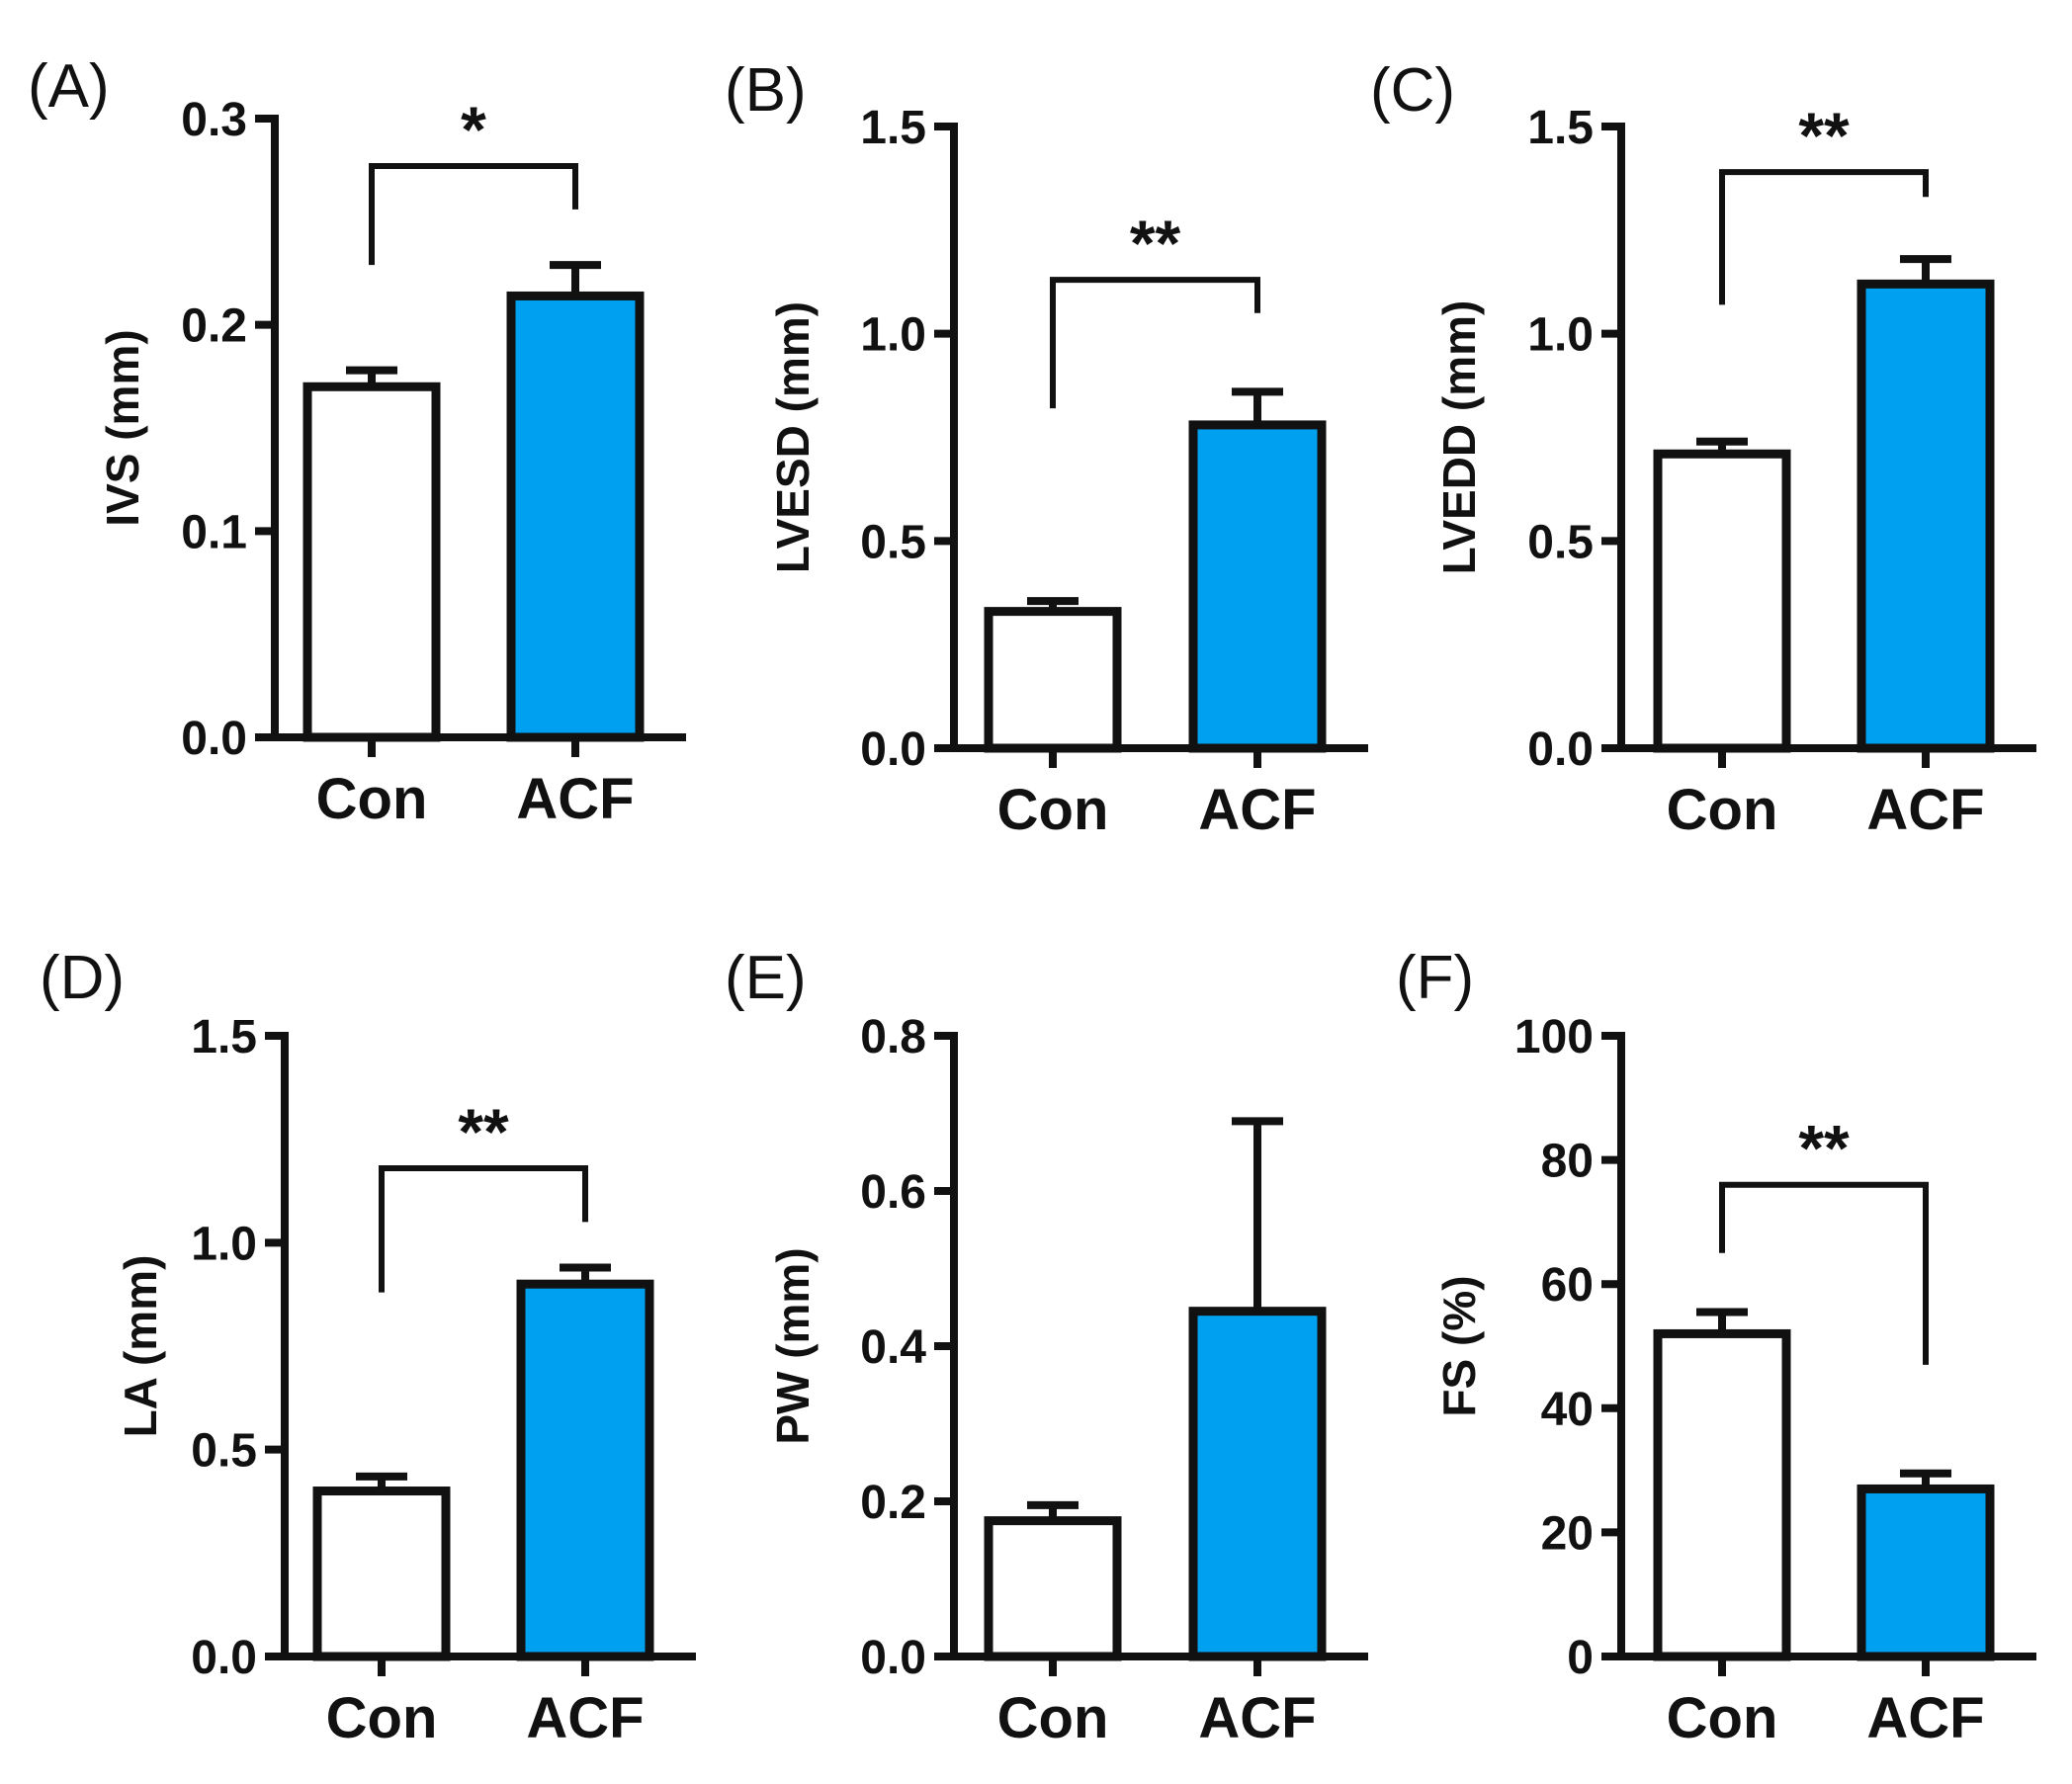 The width and height of the screenshot is (2072, 1784). Describe the element at coordinates (585, 1470) in the screenshot. I see `panel-d-bar-acf` at that location.